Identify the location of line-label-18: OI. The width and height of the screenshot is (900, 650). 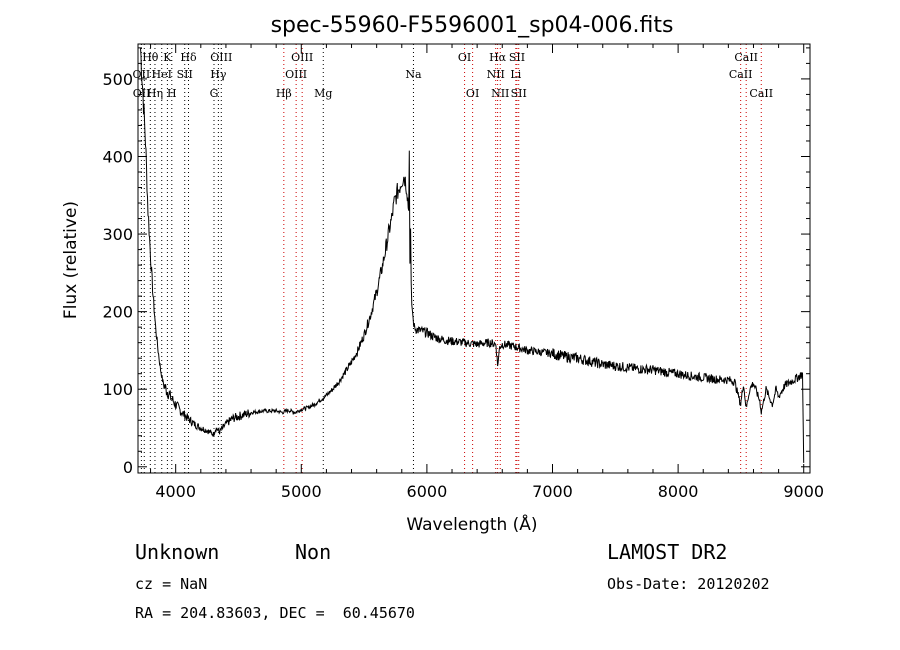
(472, 93).